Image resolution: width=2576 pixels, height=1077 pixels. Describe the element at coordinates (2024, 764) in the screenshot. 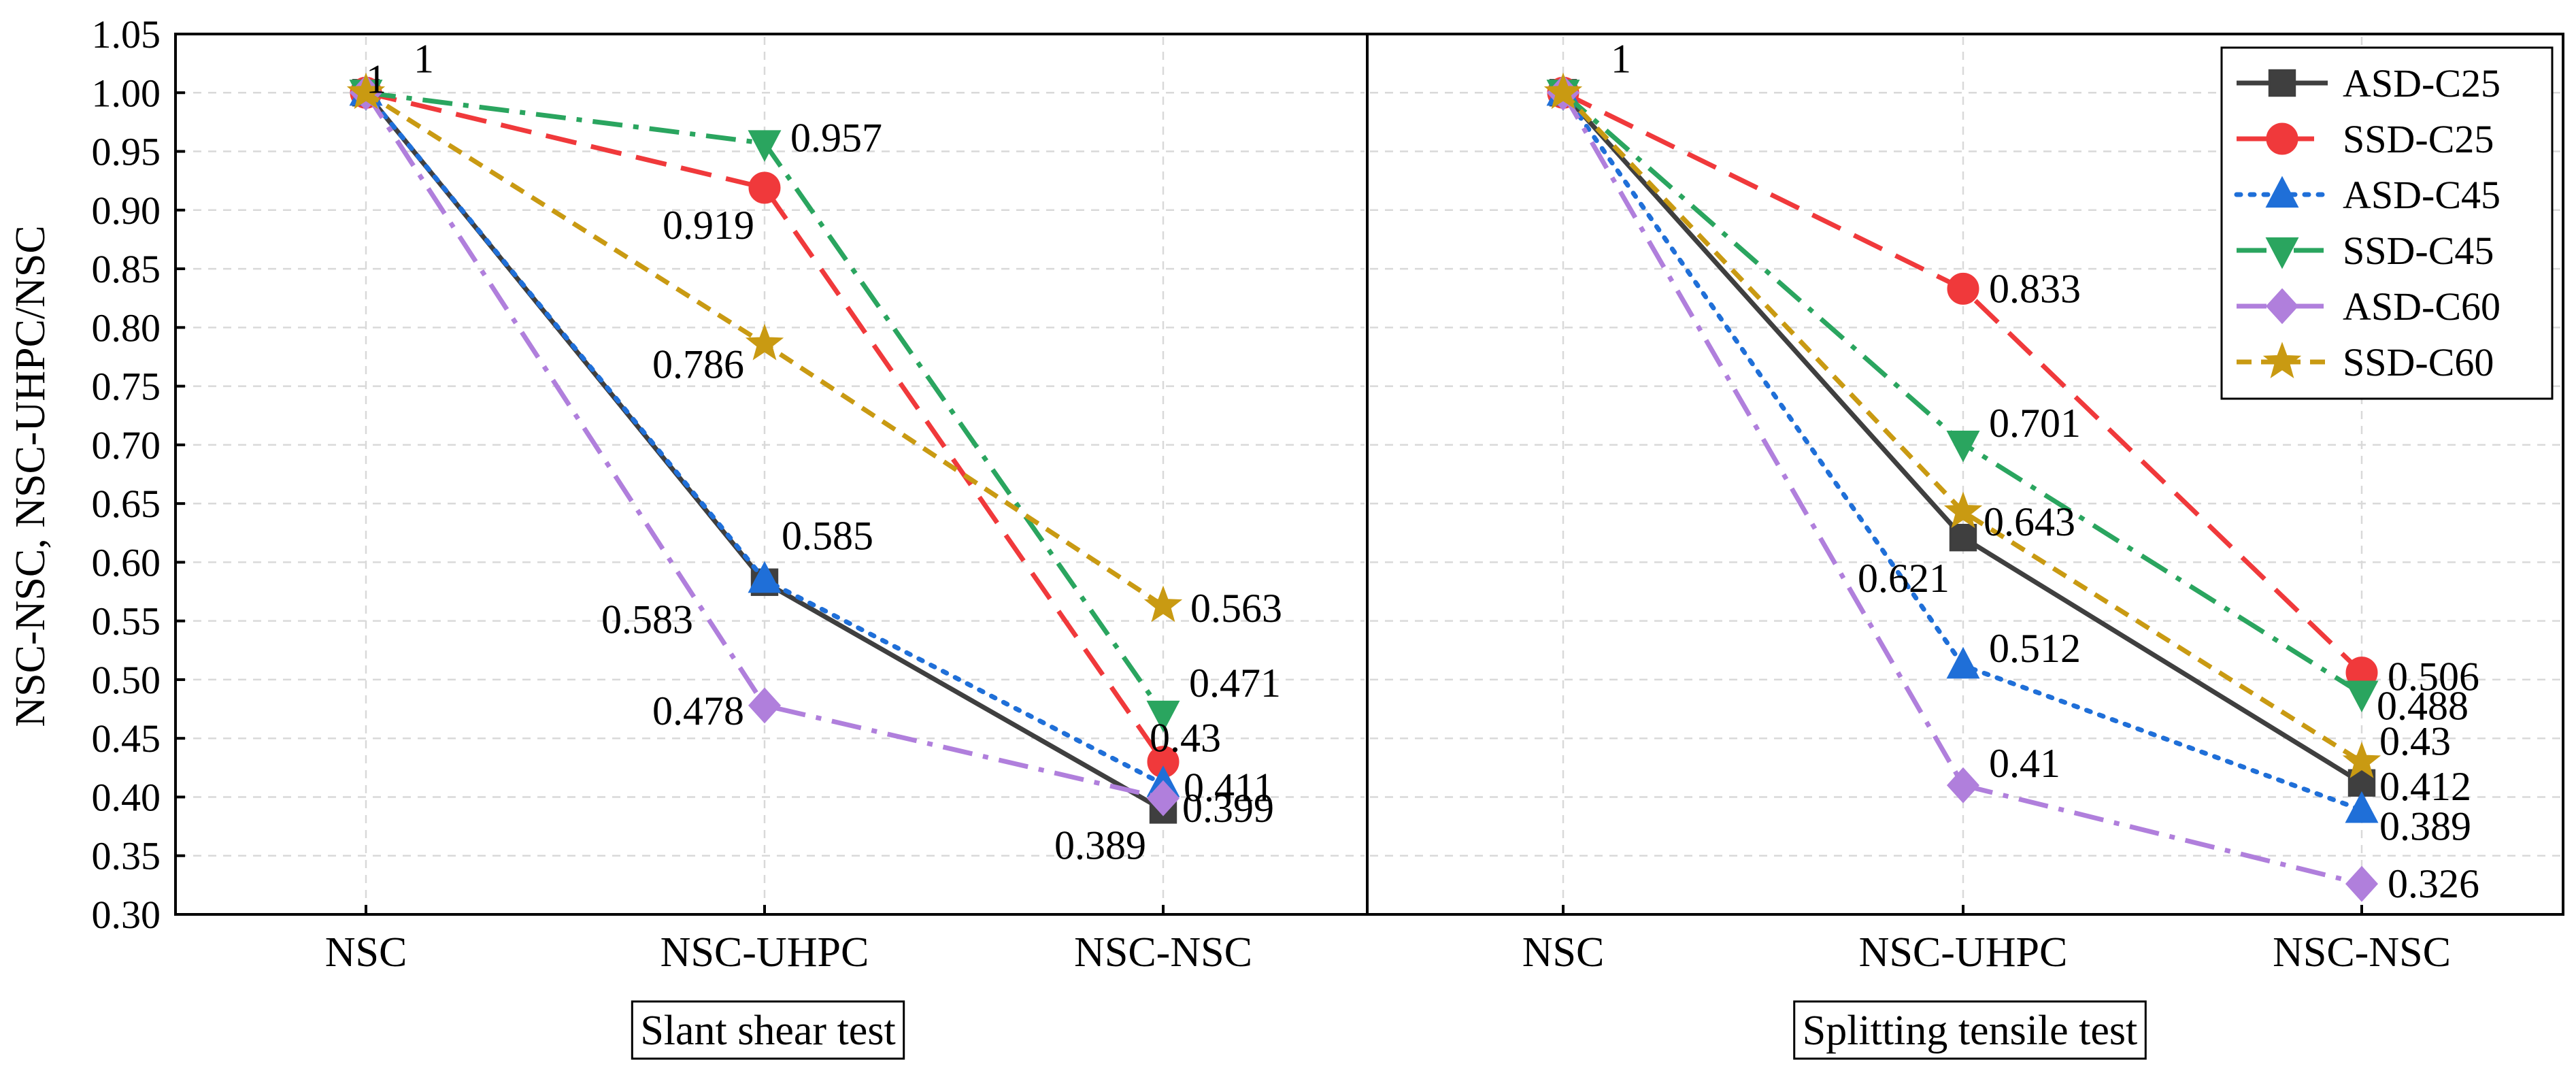

I see `data-label: 0.41` at that location.